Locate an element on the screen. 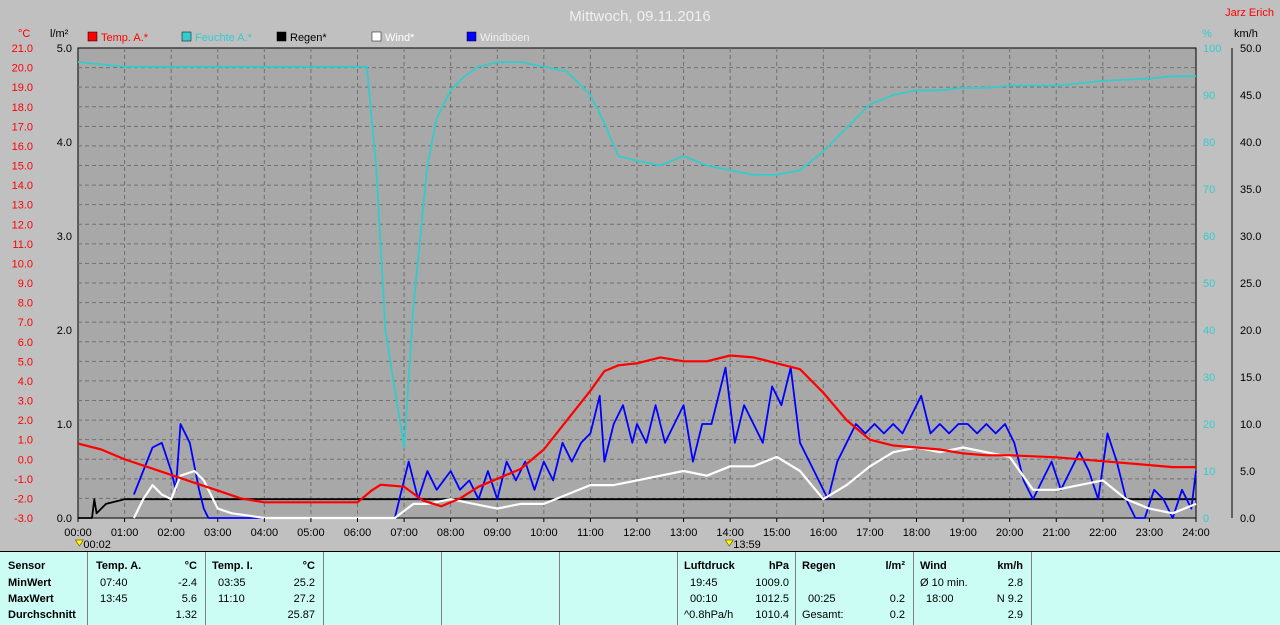 This screenshot has width=1280, height=625. legend-label: Regen* is located at coordinates (308, 38).